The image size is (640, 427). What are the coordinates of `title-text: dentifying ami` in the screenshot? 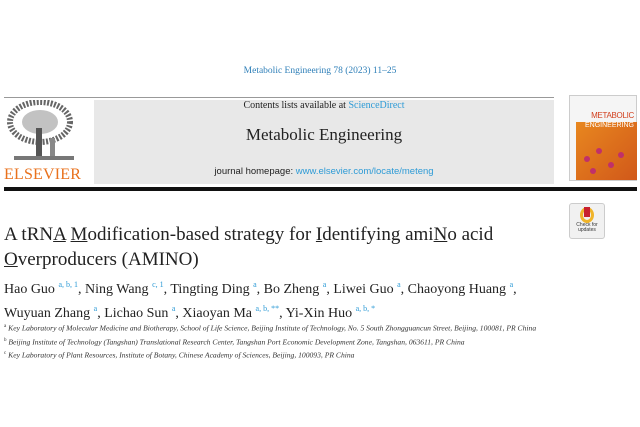 It's located at (378, 234).